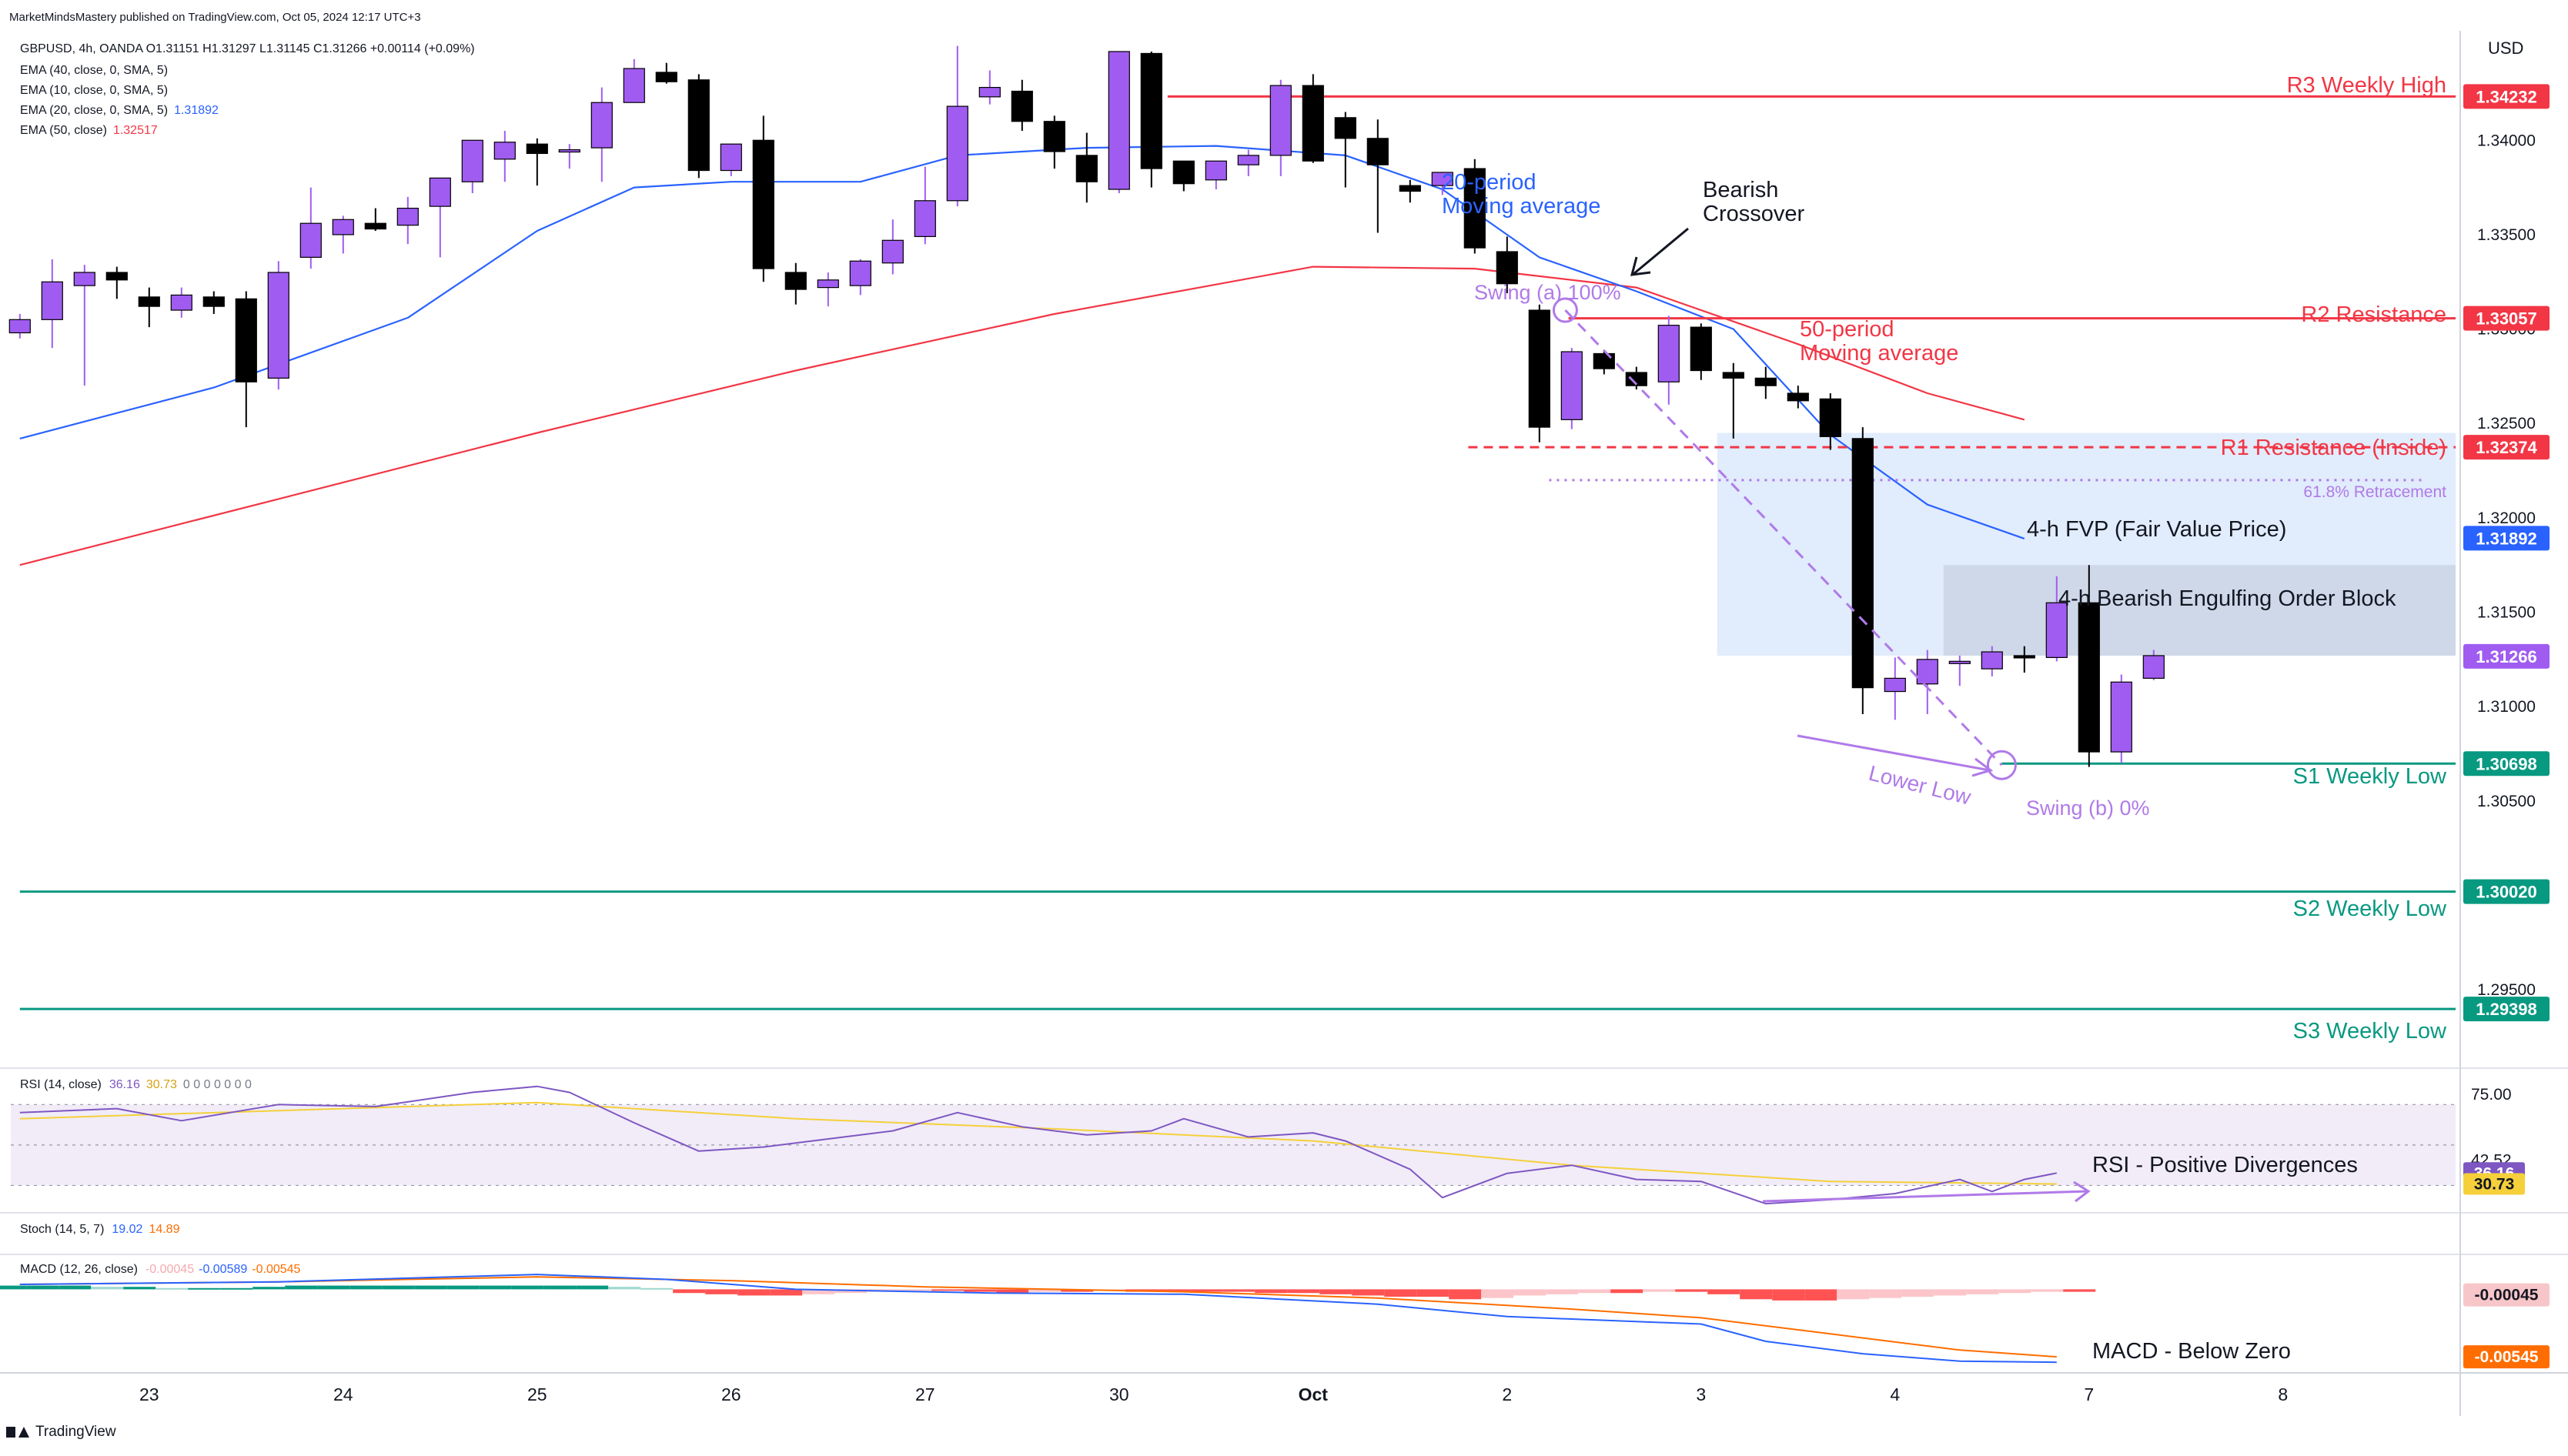 The width and height of the screenshot is (2568, 1456). I want to click on swing-a-marker, so click(1565, 310).